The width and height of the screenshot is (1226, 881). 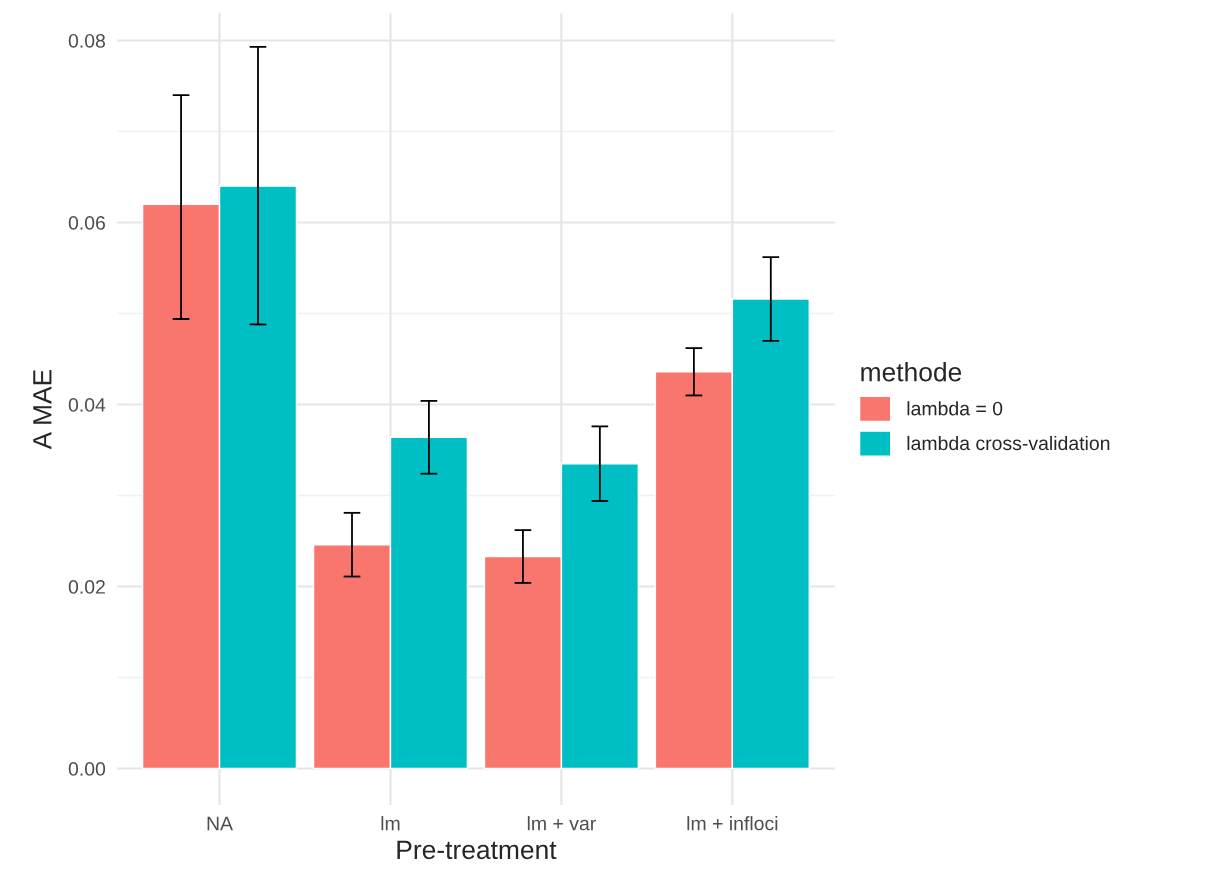 I want to click on x-tick-label: lm + infloci, so click(x=732, y=823).